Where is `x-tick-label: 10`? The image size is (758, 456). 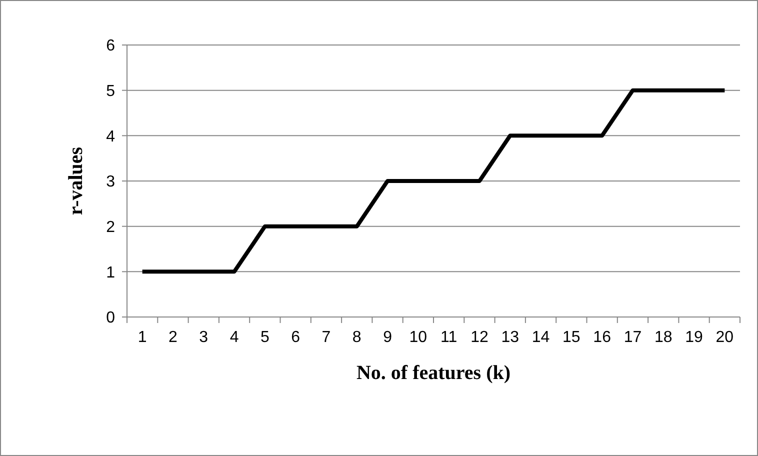 x-tick-label: 10 is located at coordinates (418, 337).